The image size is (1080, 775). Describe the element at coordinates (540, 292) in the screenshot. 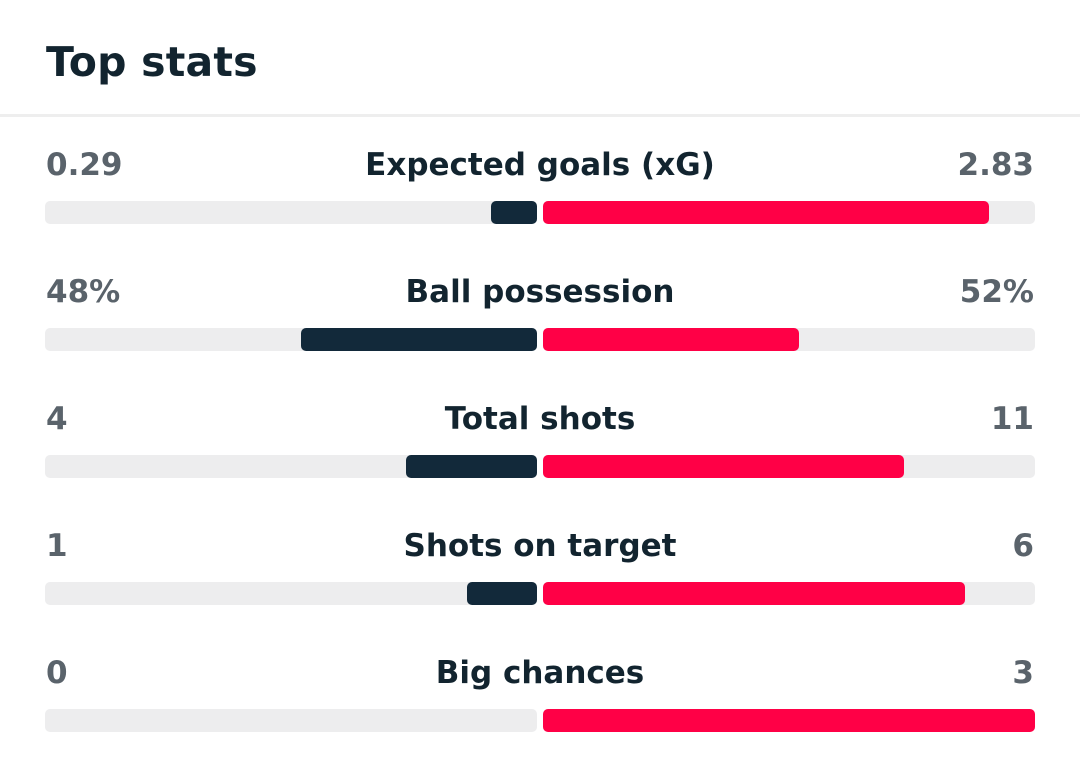

I see `stat-label: Ball possession` at that location.